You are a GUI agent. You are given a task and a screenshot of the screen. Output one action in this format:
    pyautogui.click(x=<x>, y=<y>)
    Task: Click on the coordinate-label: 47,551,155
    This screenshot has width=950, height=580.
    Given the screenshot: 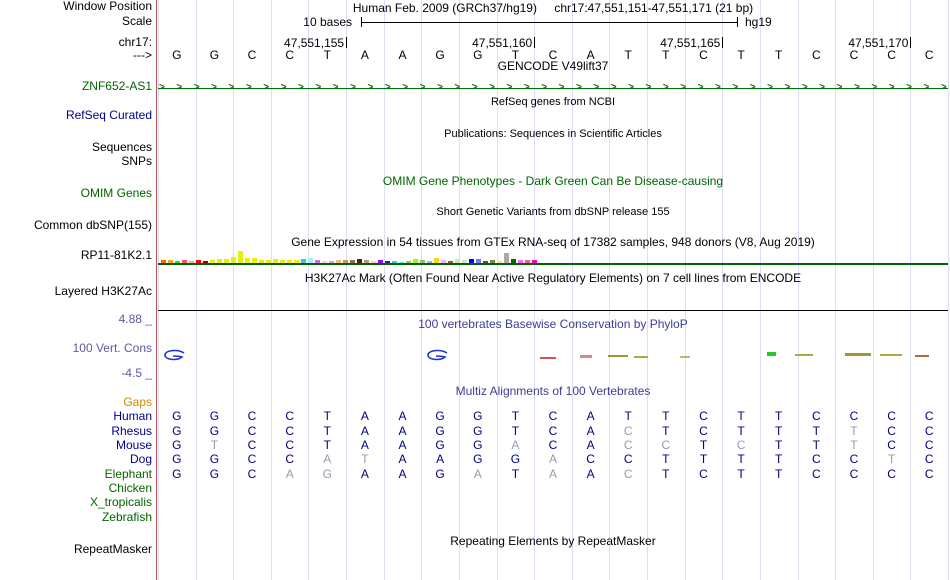 What is the action you would take?
    pyautogui.click(x=314, y=43)
    